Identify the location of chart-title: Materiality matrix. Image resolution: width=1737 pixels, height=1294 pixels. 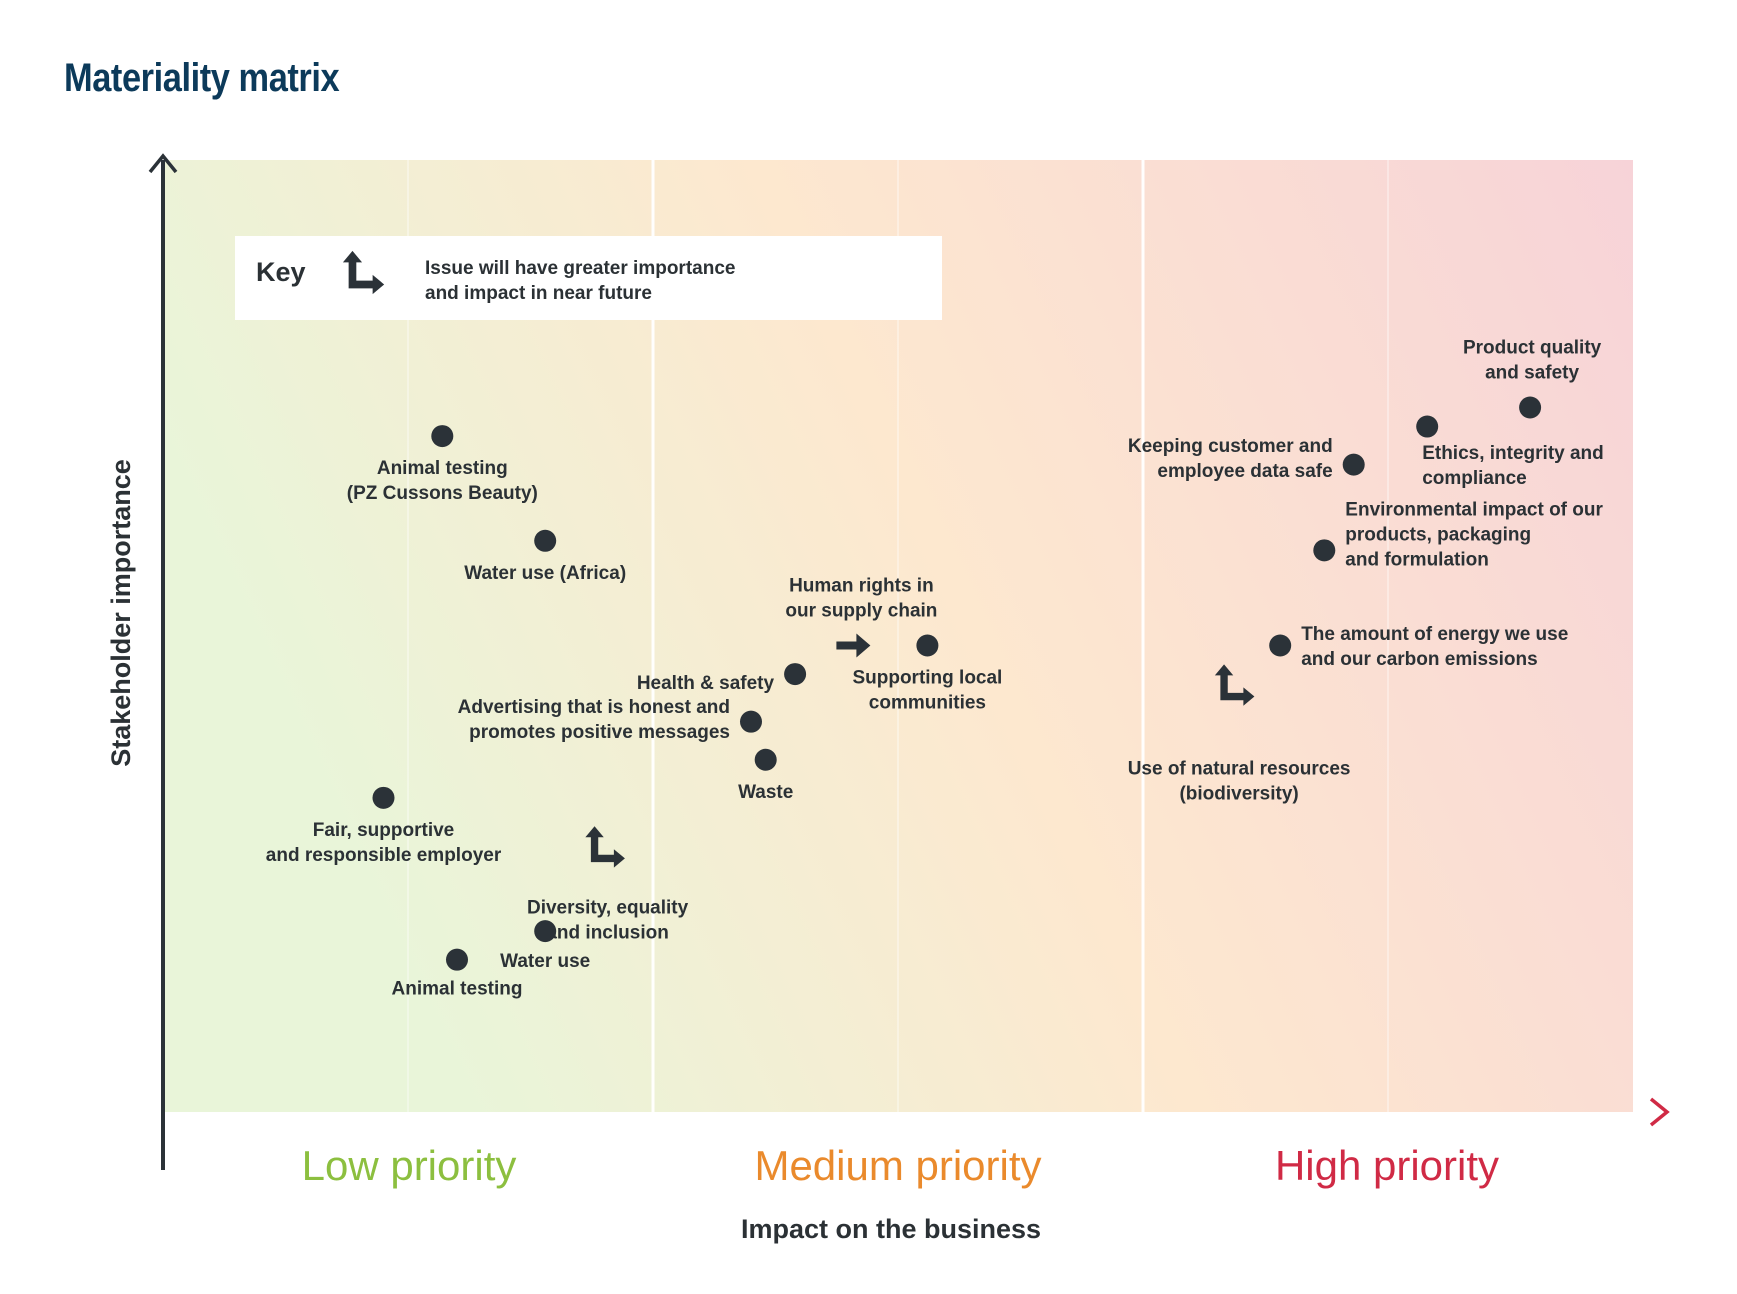
(202, 78).